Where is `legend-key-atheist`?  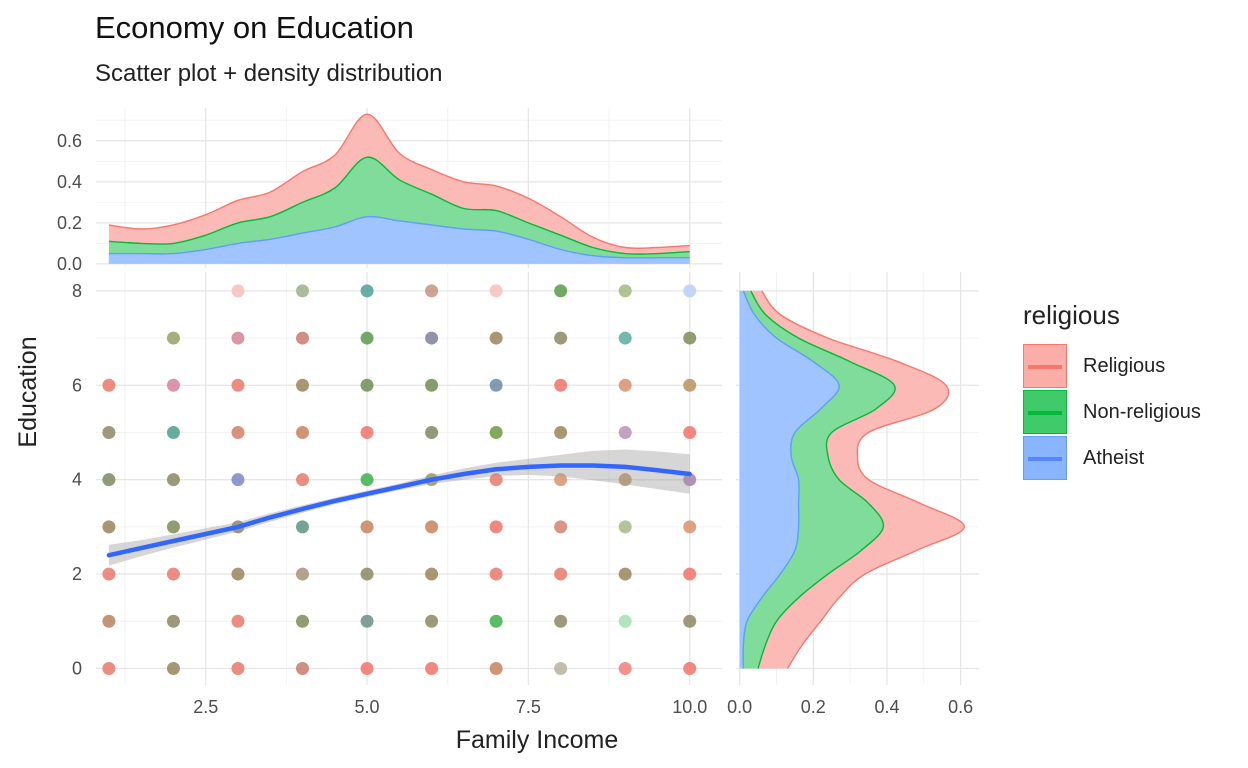 legend-key-atheist is located at coordinates (1045, 458).